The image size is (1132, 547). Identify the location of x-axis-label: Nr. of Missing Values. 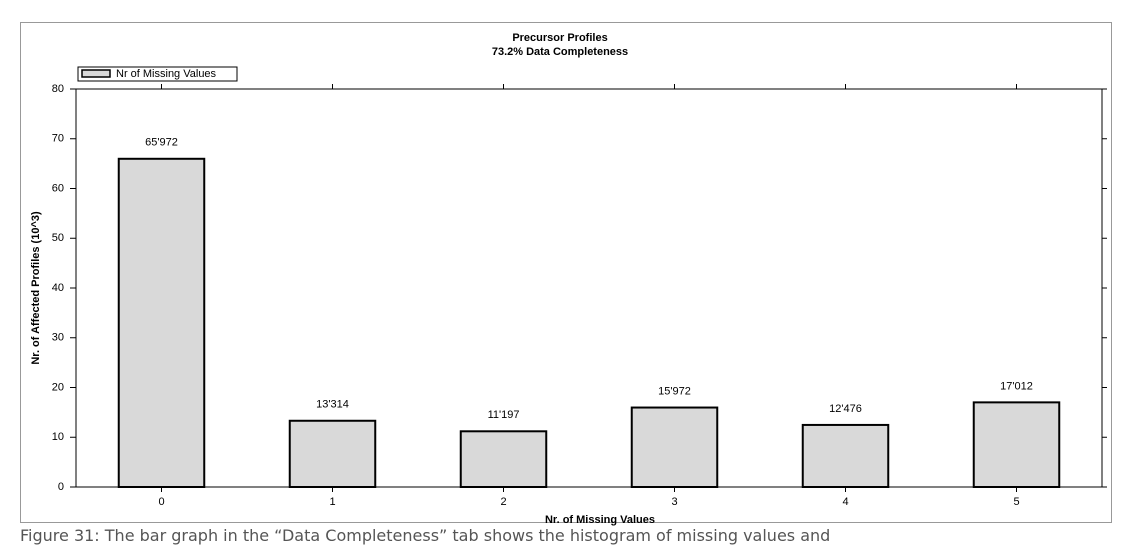
(600, 520).